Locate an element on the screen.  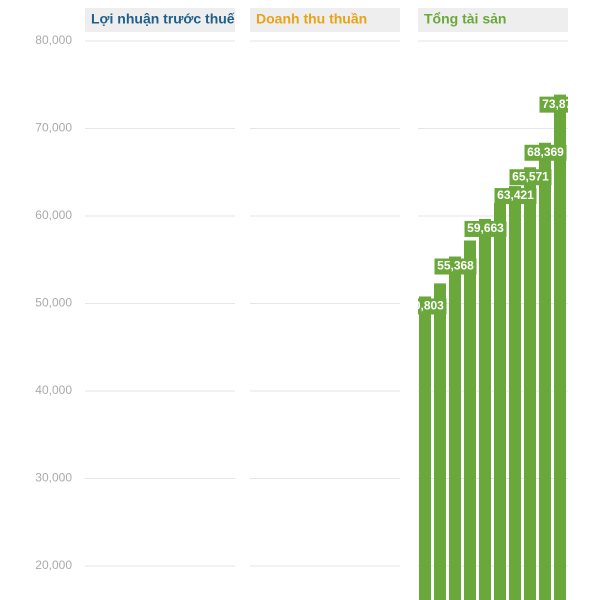
y-tick-label: 80,000 is located at coordinates (53, 40).